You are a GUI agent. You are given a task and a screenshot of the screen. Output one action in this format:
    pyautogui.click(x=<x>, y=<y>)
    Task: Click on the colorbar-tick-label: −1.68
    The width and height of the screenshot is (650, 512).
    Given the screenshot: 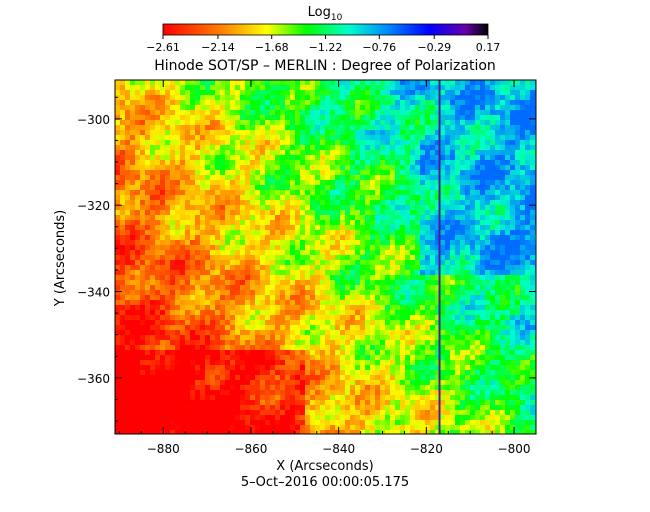 What is the action you would take?
    pyautogui.click(x=272, y=47)
    